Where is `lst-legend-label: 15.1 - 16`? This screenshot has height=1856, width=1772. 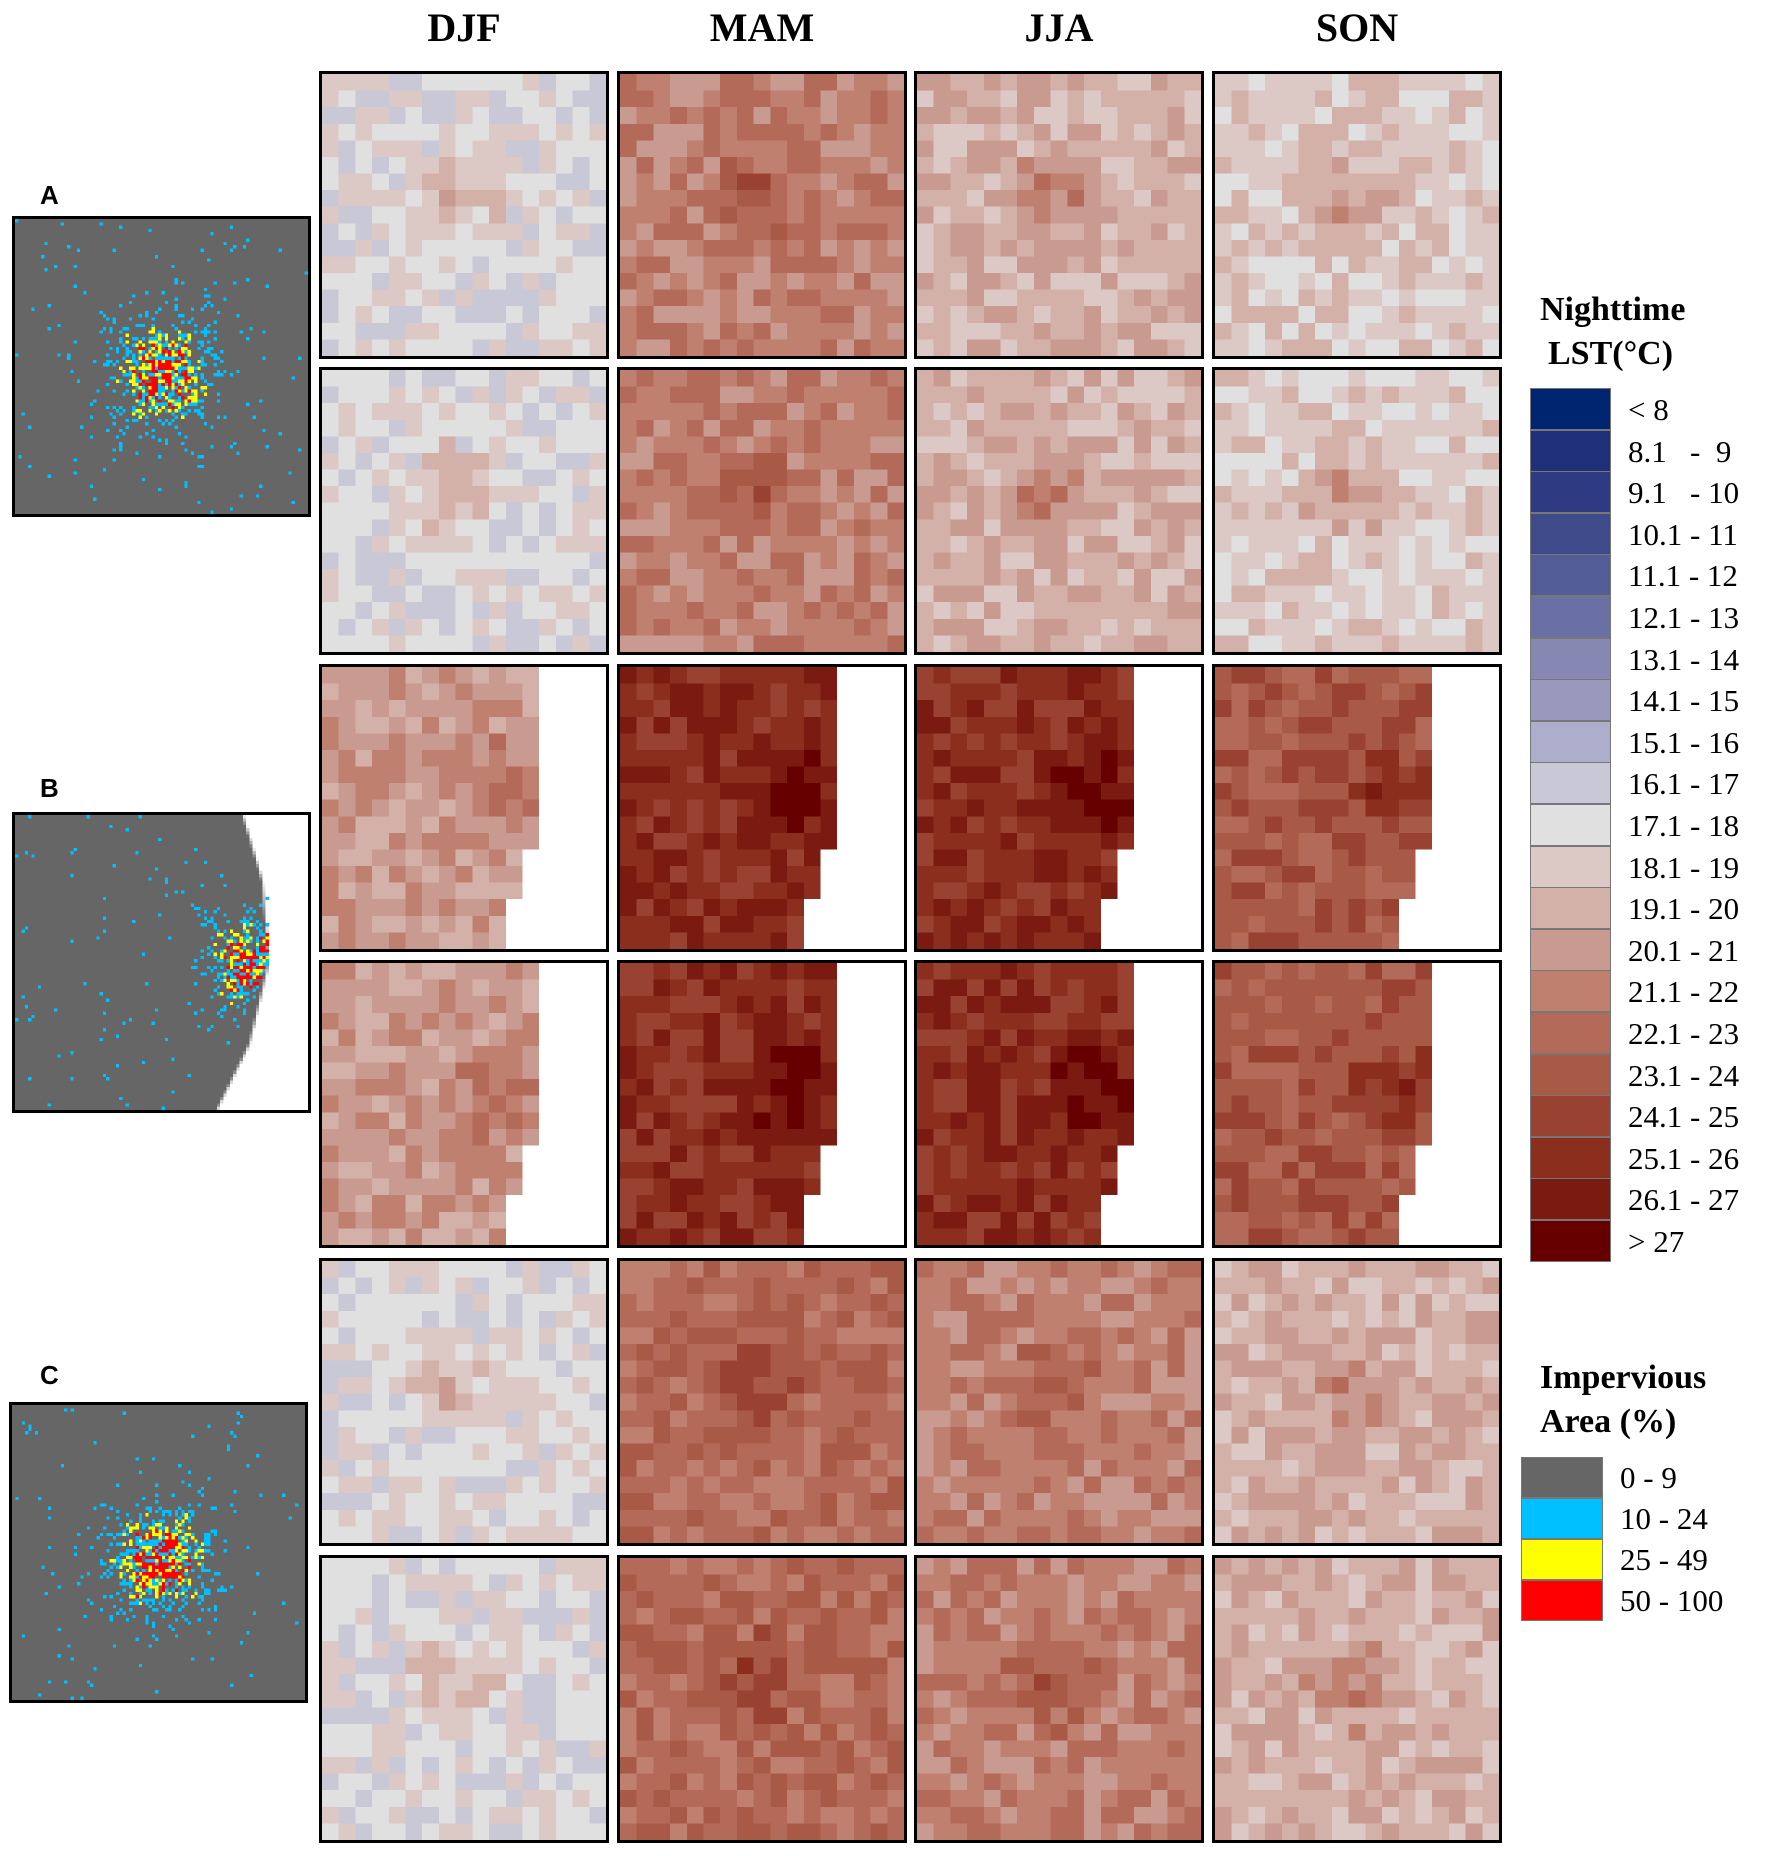 lst-legend-label: 15.1 - 16 is located at coordinates (1684, 742).